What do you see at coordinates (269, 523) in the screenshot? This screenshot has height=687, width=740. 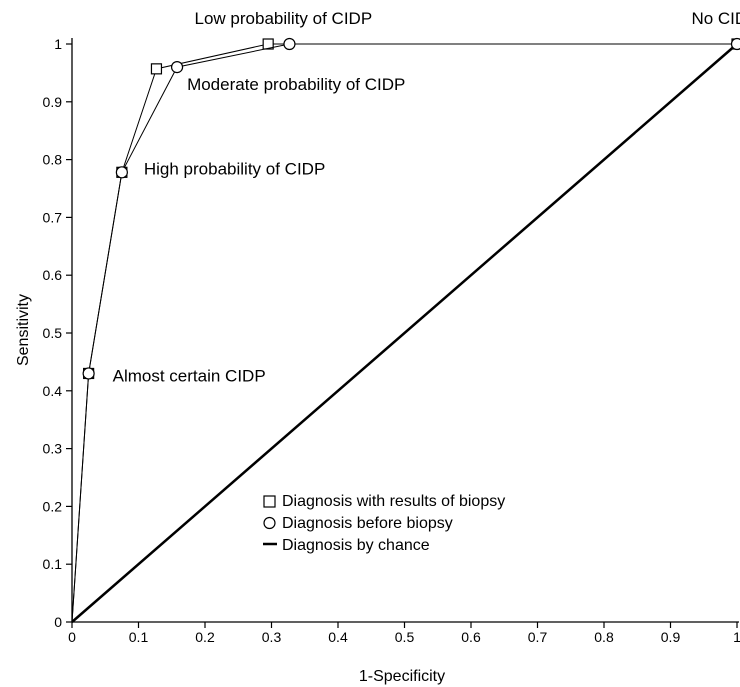 I see `legend-circle-marker` at bounding box center [269, 523].